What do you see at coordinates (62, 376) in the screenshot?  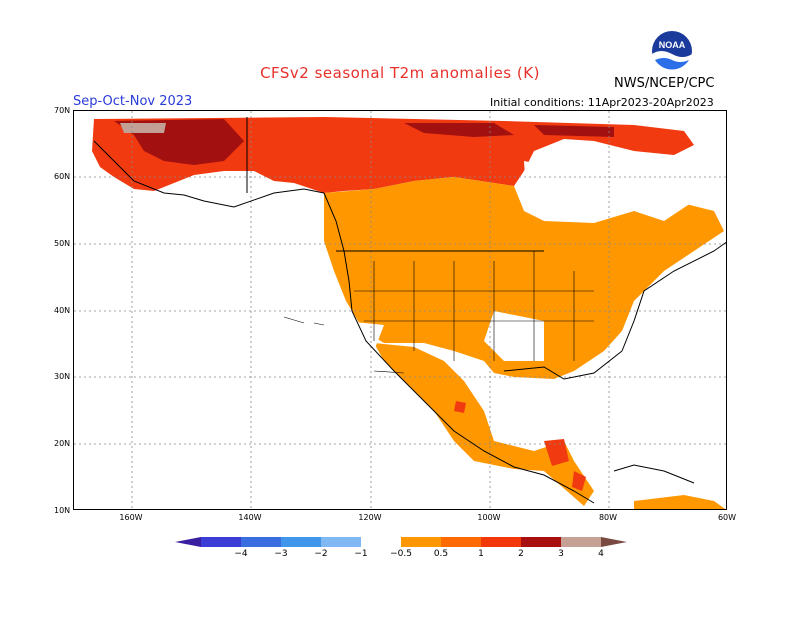 I see `lat-label: 30N` at bounding box center [62, 376].